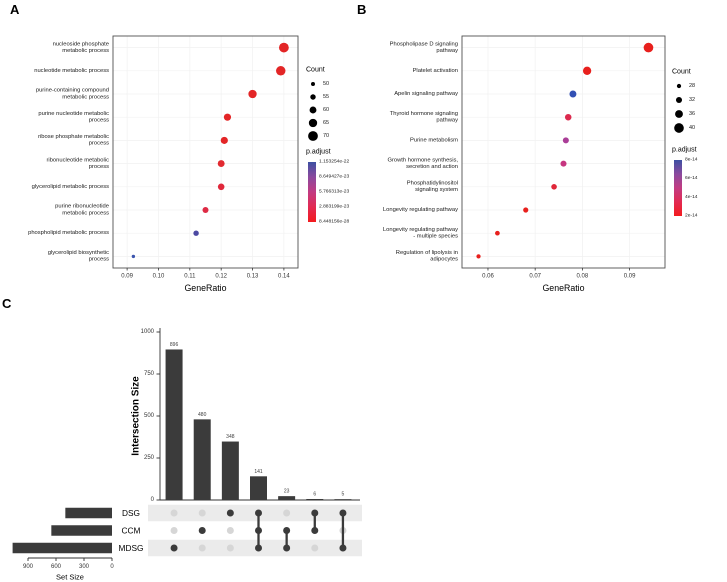 The width and height of the screenshot is (727, 582). I want to click on x-tick-label: 0.08, so click(583, 277).